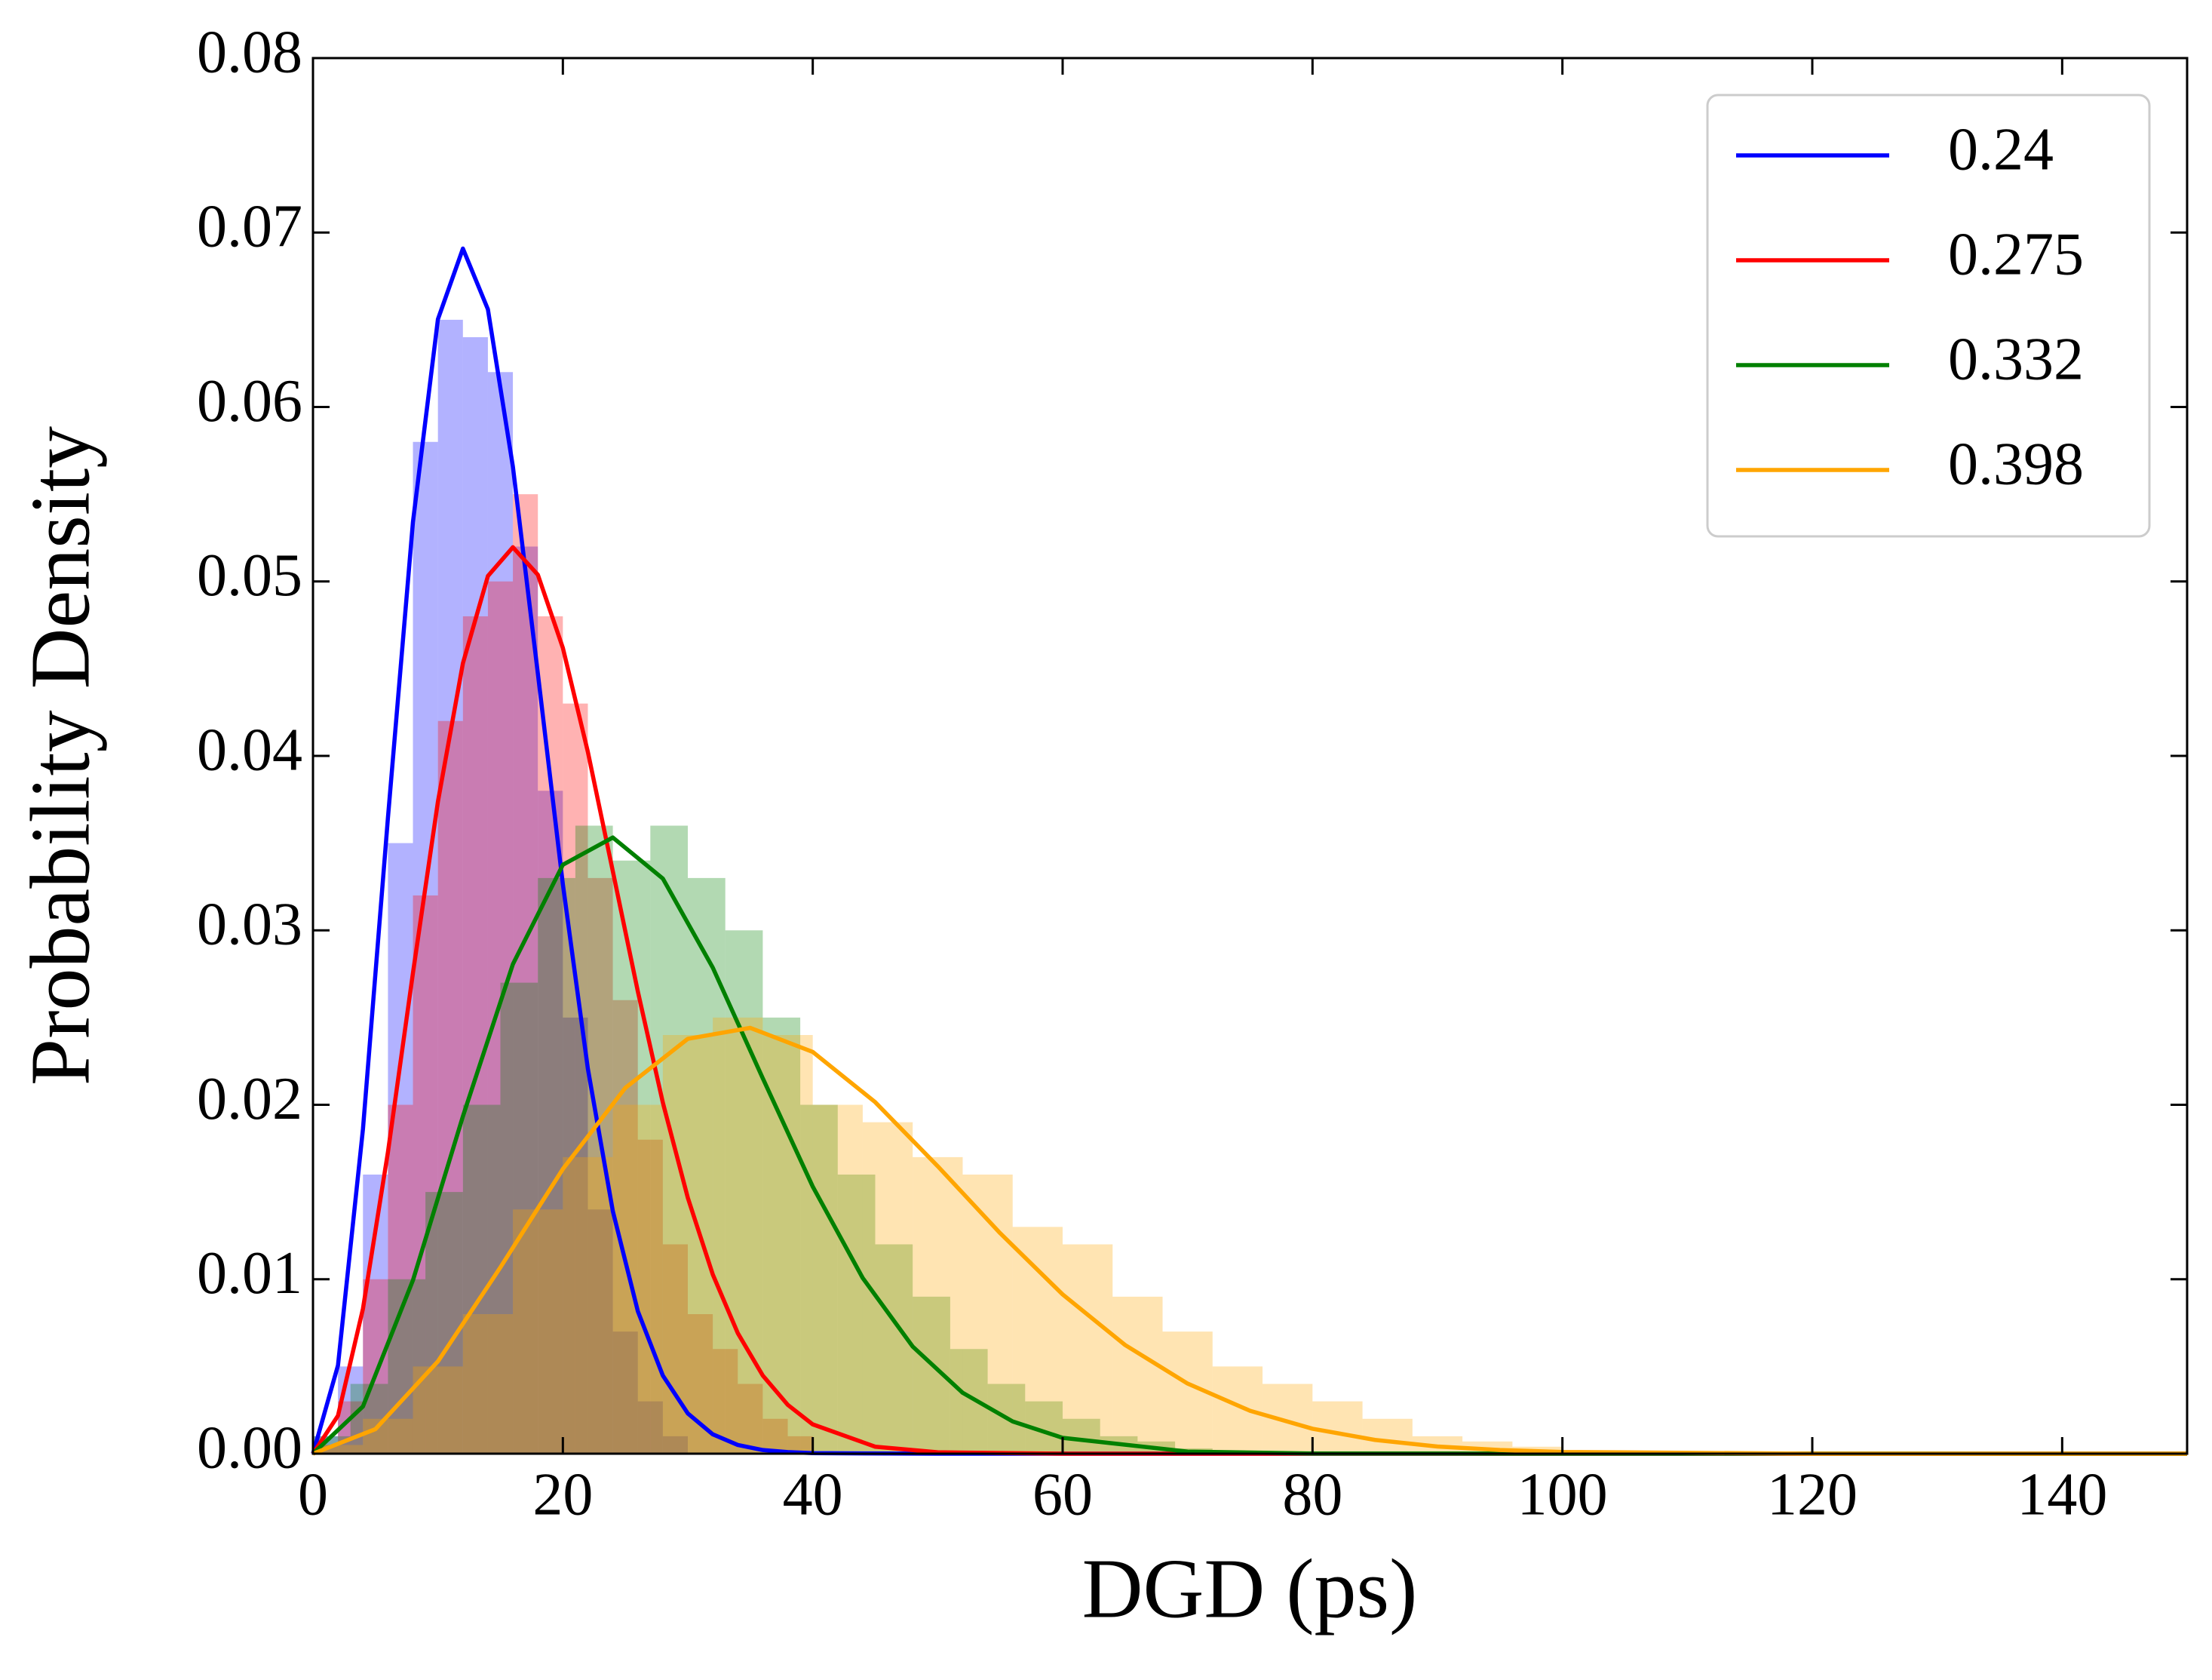 The width and height of the screenshot is (2212, 1680). Describe the element at coordinates (249, 52) in the screenshot. I see `y-tick-label: 0.08` at that location.